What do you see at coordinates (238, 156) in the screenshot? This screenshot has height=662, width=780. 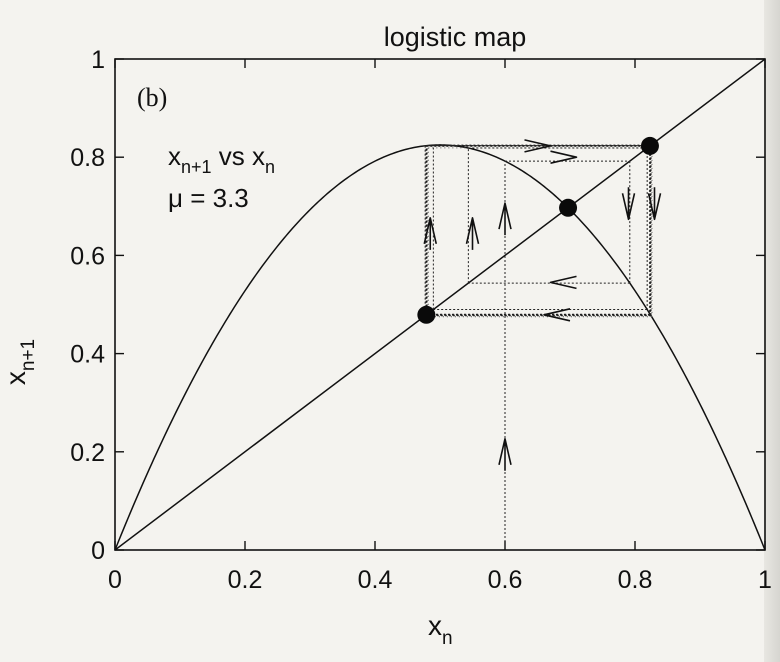 I see `annotation-vs: vs x` at bounding box center [238, 156].